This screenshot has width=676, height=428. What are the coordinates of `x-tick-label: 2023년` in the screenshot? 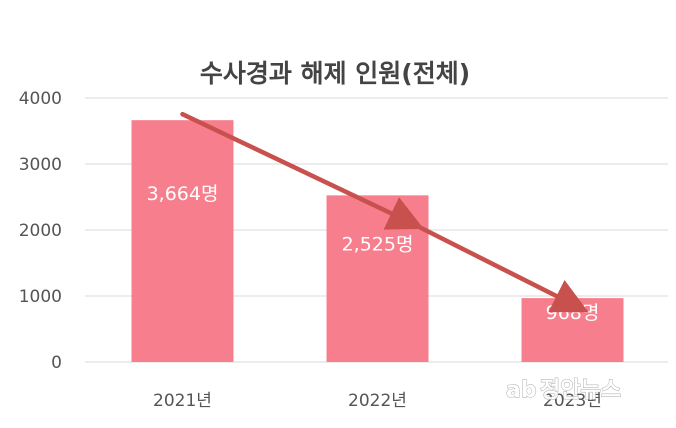 It's located at (572, 401).